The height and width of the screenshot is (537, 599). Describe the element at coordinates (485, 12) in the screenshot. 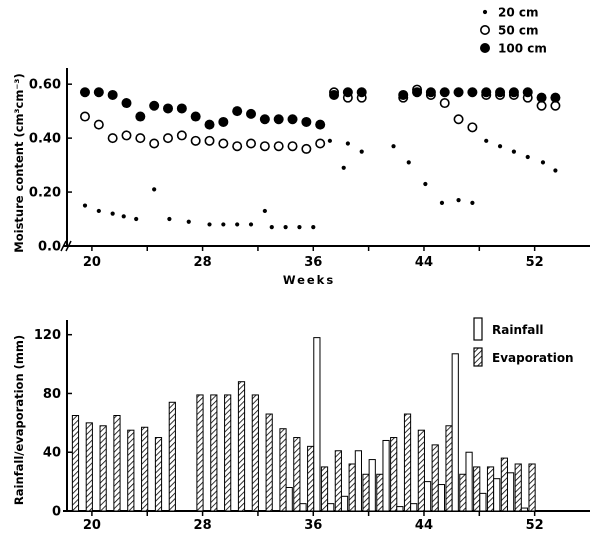

I see `legend-marker` at that location.